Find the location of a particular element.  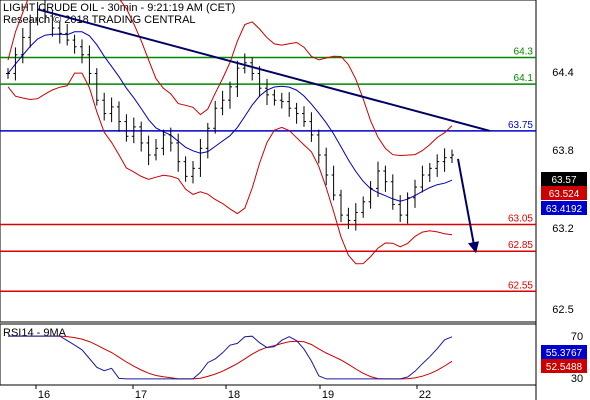

x-tick-18: 18 is located at coordinates (234, 394).